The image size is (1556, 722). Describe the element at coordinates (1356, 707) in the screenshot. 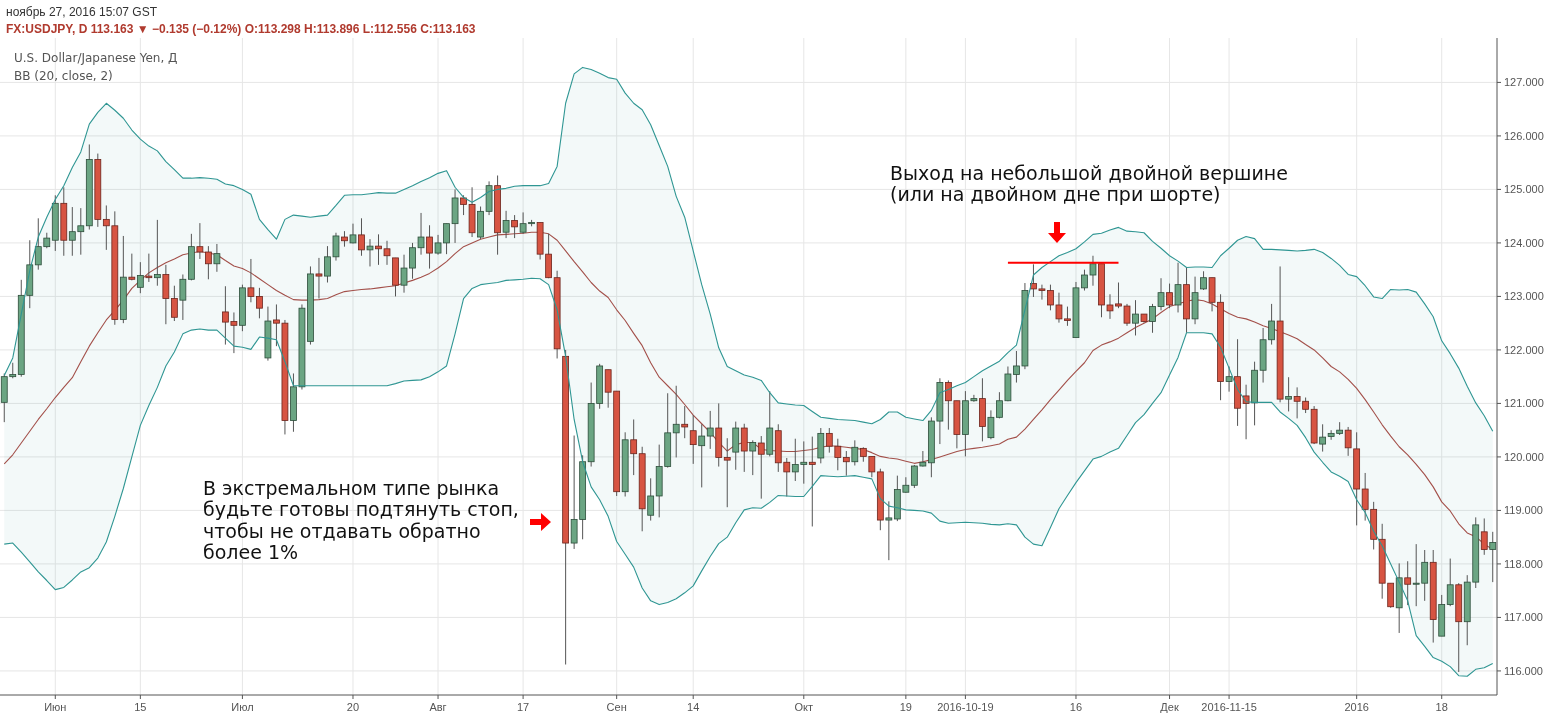

I see `x-tick-label: 2016` at that location.